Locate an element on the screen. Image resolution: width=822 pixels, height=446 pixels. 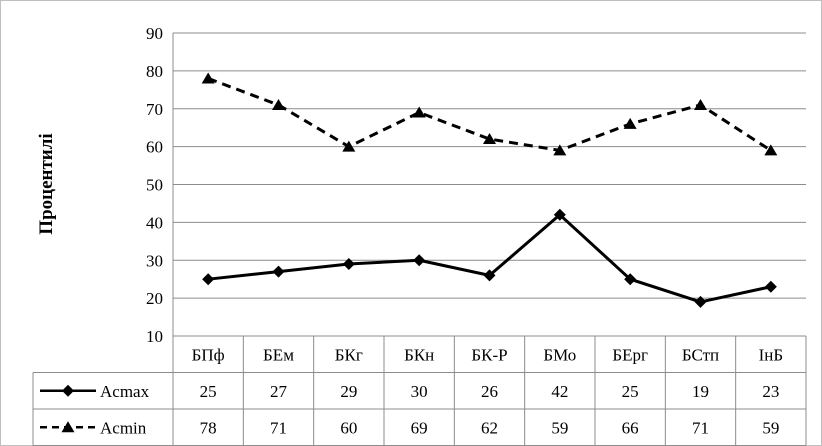
y-tick-labels: 10 20 30 40 50 60 70 80 90 is located at coordinates (154, 185).